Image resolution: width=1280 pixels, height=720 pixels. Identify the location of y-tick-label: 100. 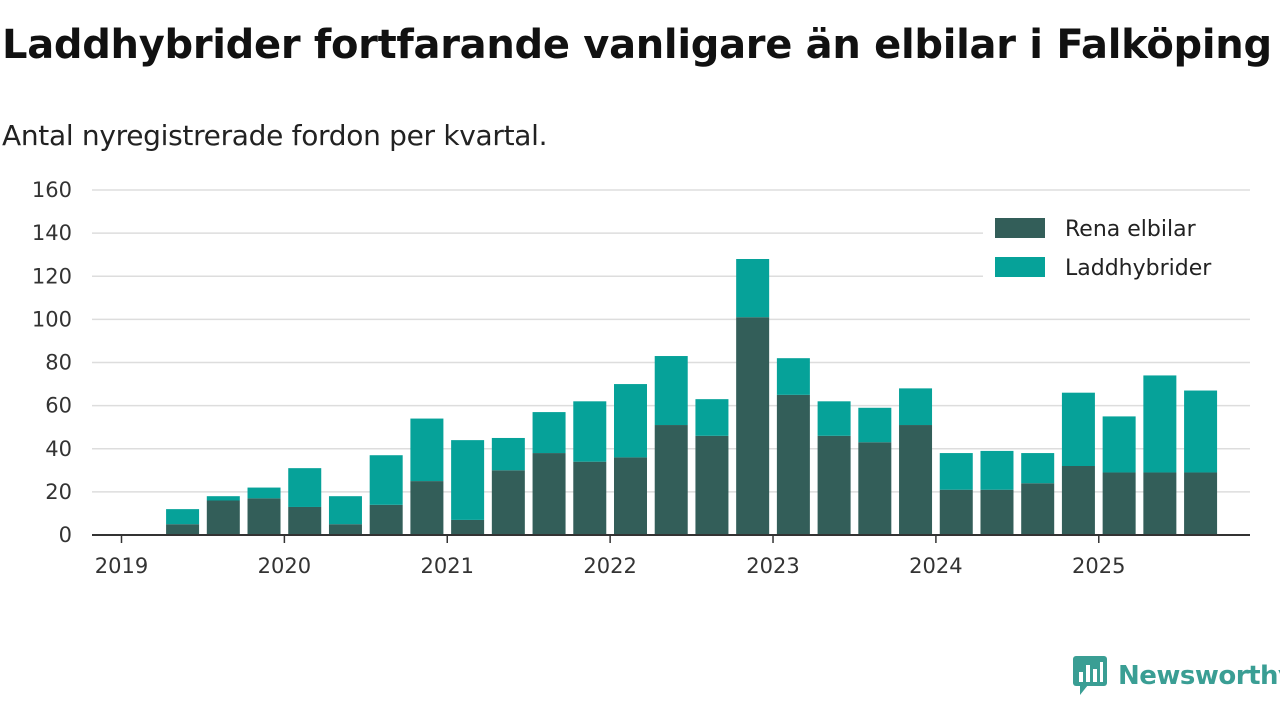
(52, 319).